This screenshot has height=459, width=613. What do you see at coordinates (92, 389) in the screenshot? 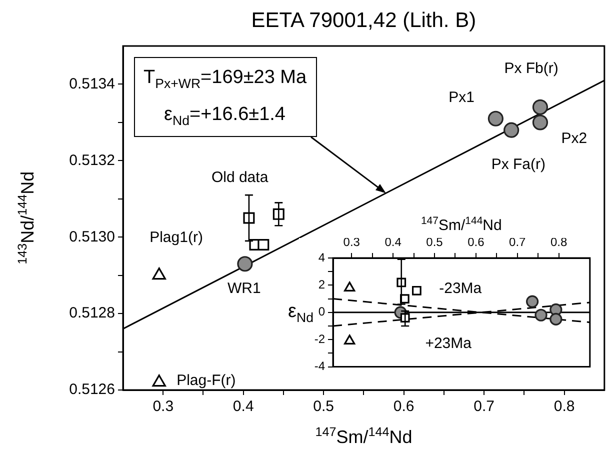
I see `y-tick-label: 0.5126` at bounding box center [92, 389].